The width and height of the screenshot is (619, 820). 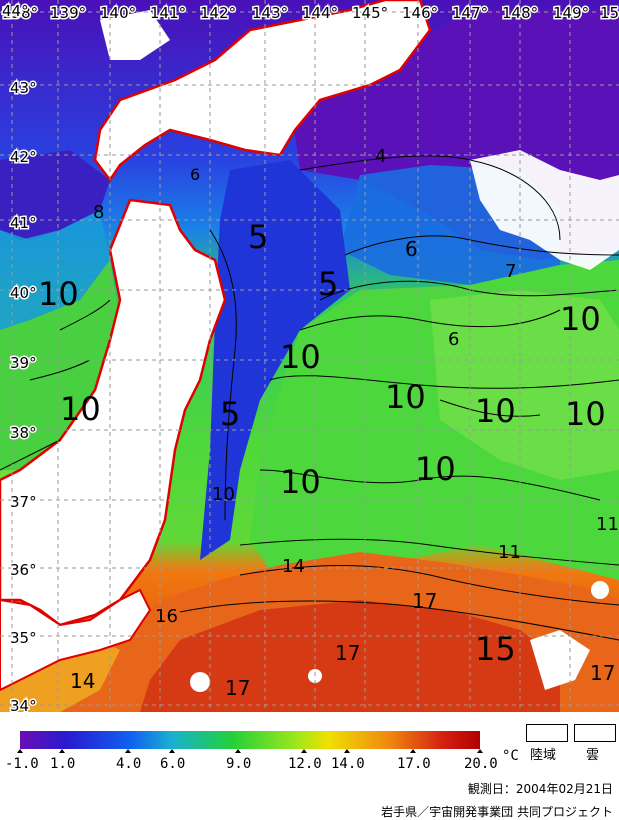 I want to click on scale-tick: 4.0, so click(x=128, y=764).